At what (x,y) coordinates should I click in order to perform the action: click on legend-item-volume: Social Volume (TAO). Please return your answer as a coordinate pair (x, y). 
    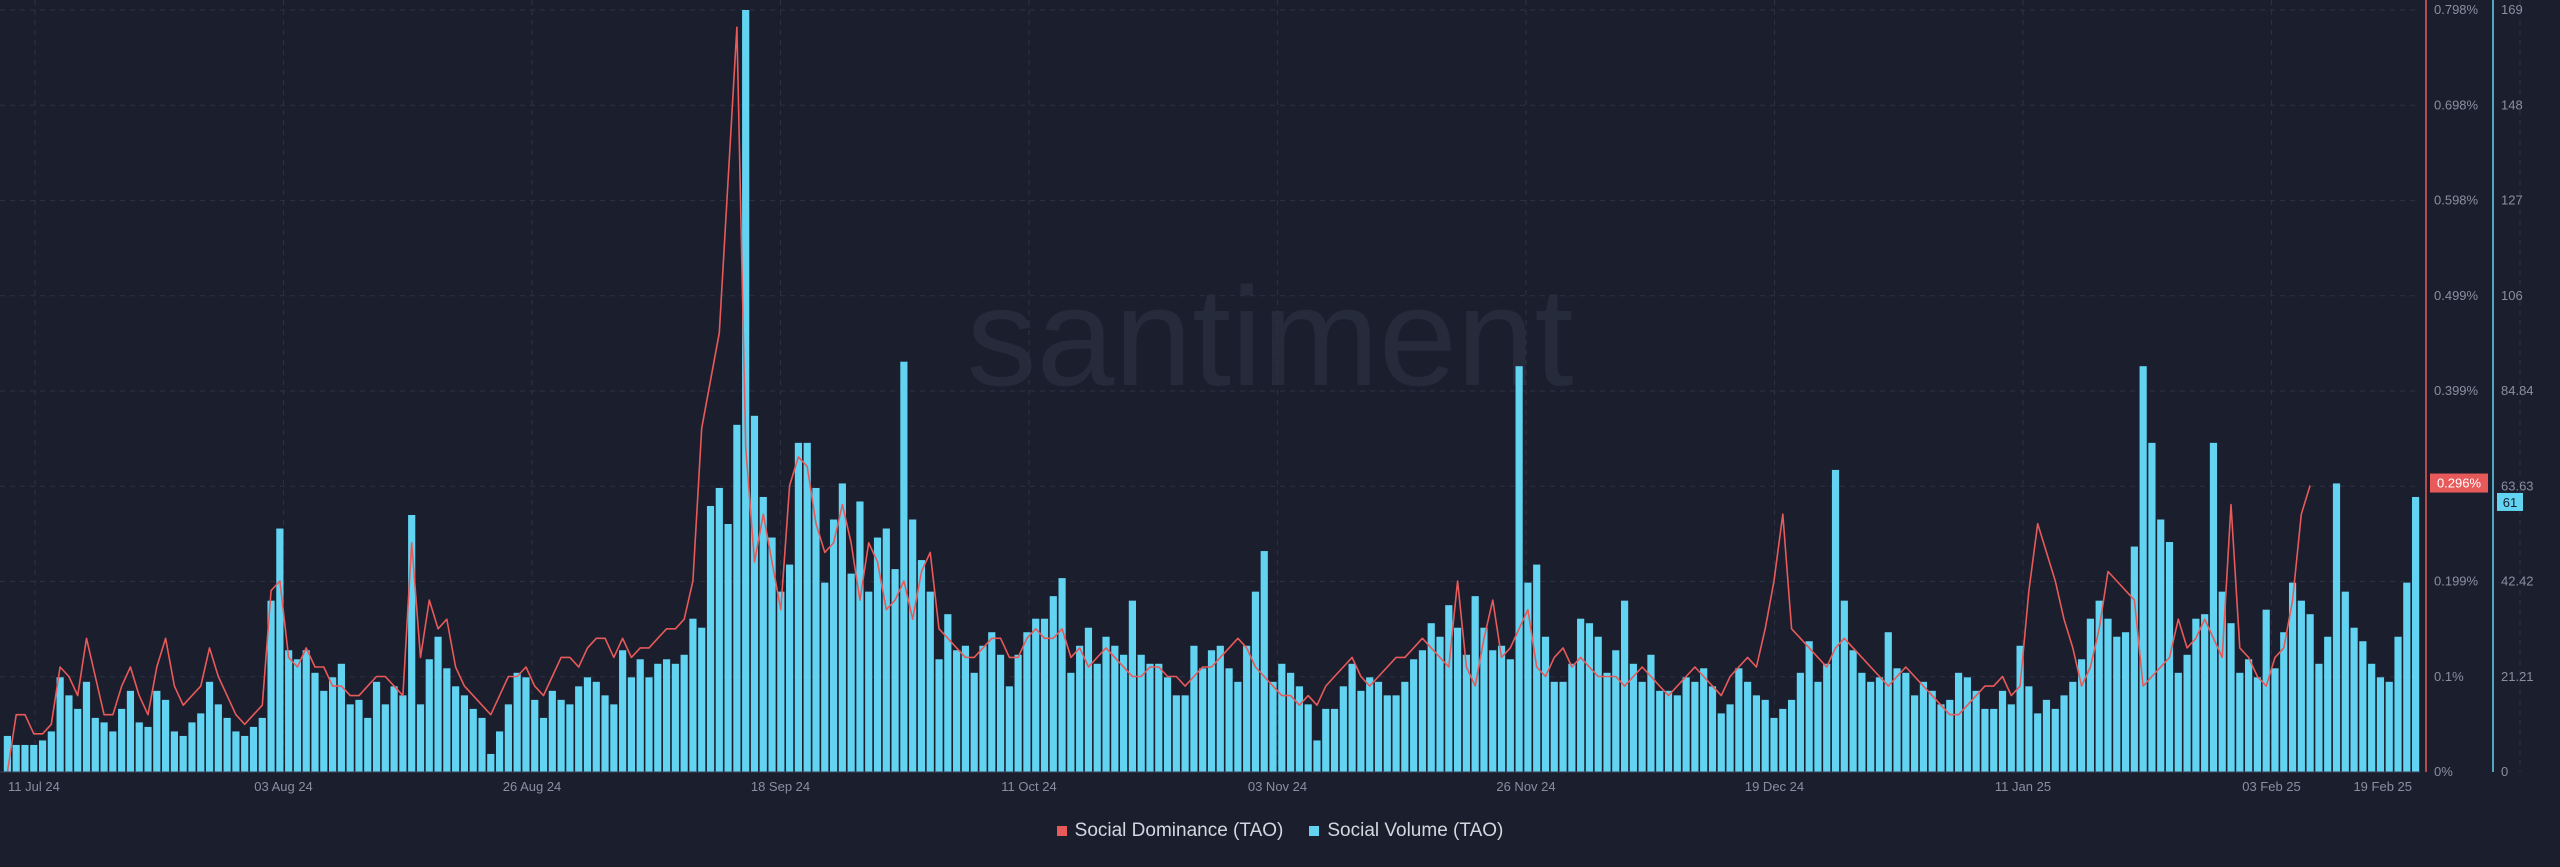
    Looking at the image, I should click on (1406, 831).